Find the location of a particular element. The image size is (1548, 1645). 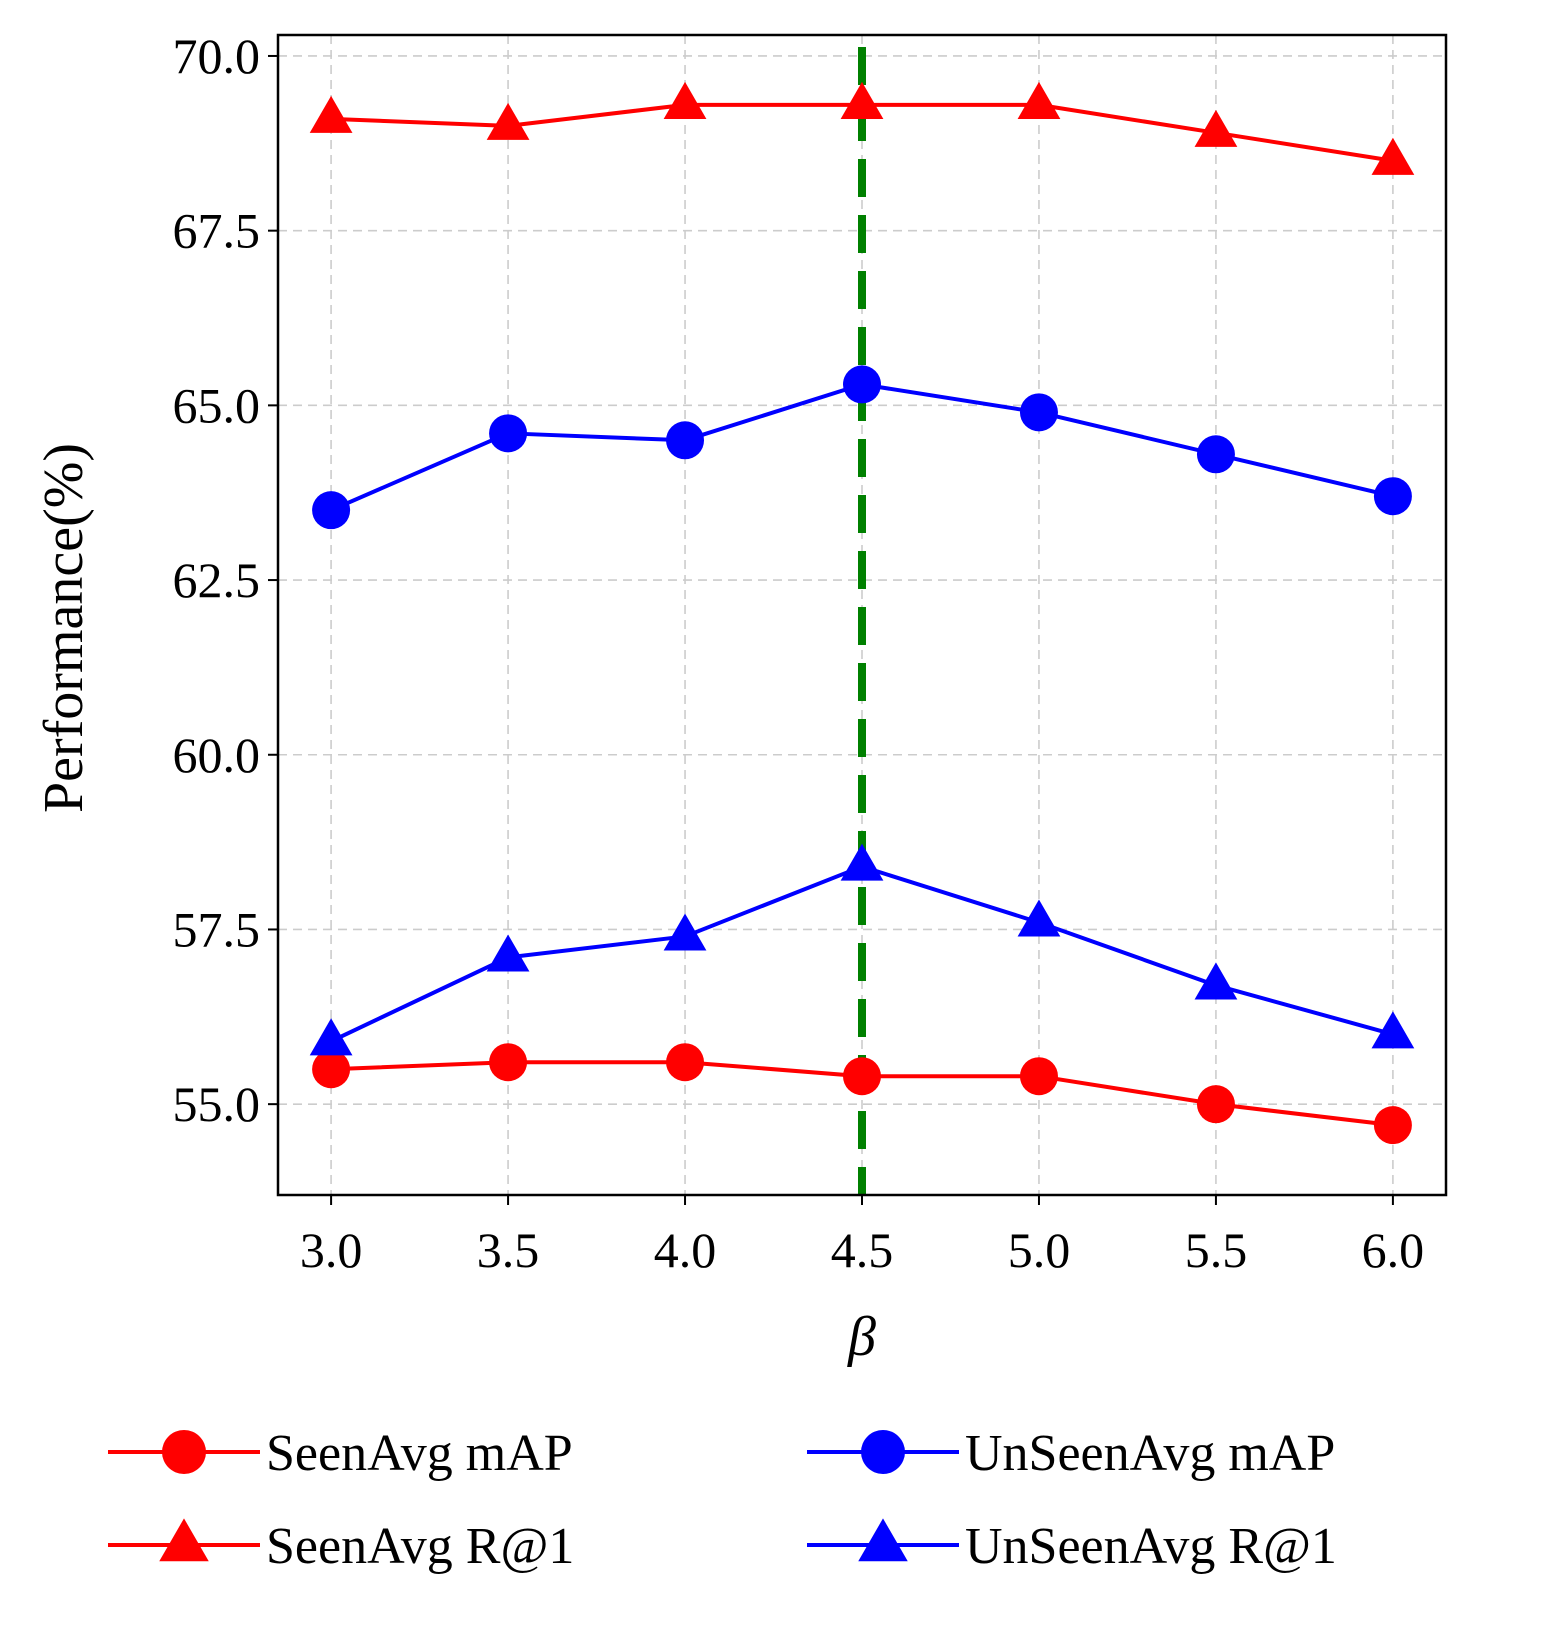

x-tick-label: 5.0 is located at coordinates (1039, 1250).